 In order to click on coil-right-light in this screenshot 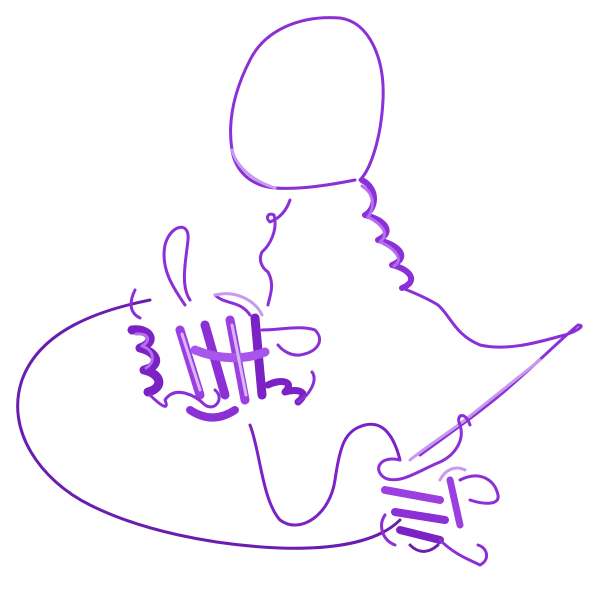, I will do `click(475, 410)`.